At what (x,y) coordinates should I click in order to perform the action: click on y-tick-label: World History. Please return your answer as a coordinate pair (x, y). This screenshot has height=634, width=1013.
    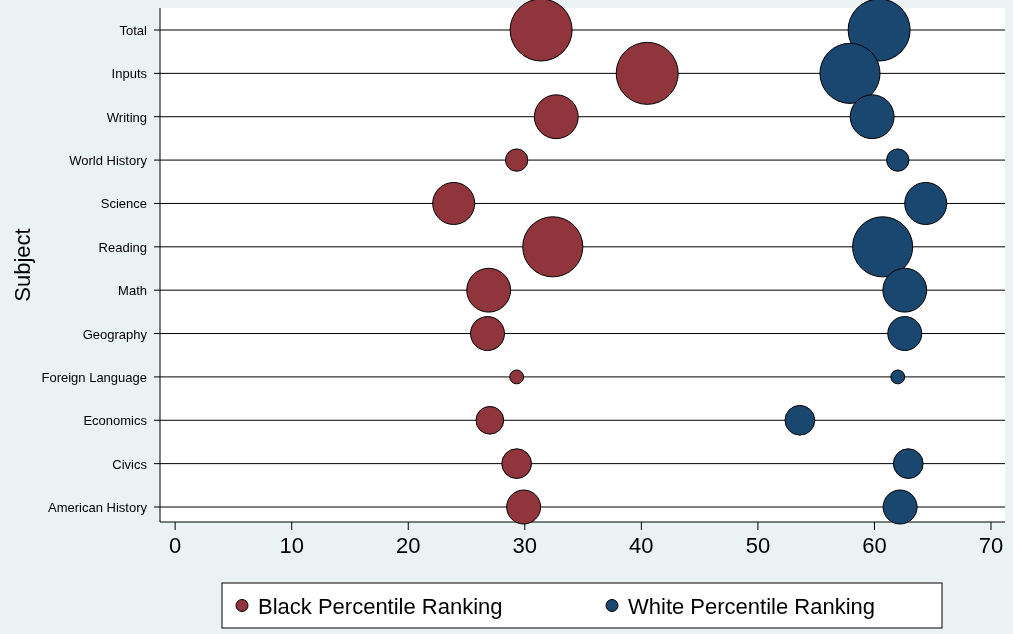
    Looking at the image, I should click on (108, 161).